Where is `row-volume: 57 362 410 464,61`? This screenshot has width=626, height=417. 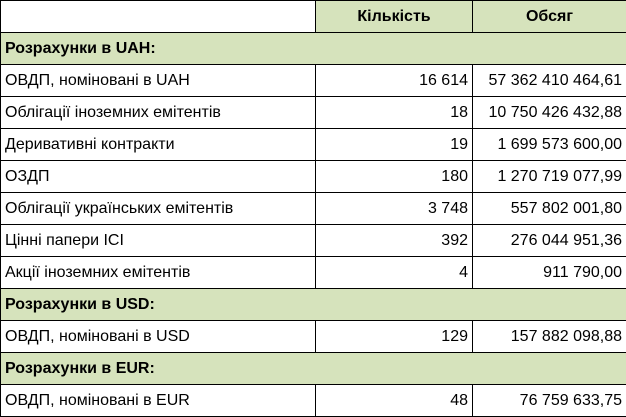
row-volume: 57 362 410 464,61 is located at coordinates (549, 80).